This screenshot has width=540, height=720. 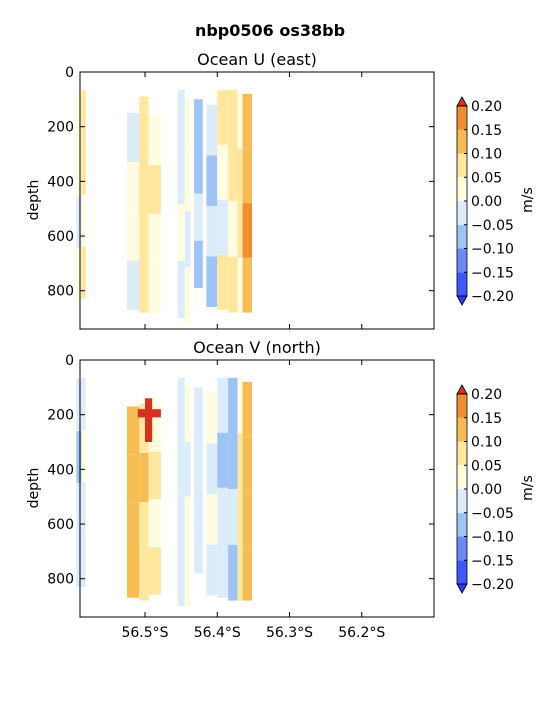 I want to click on colorbar-tick-label: 0.15, so click(x=486, y=419).